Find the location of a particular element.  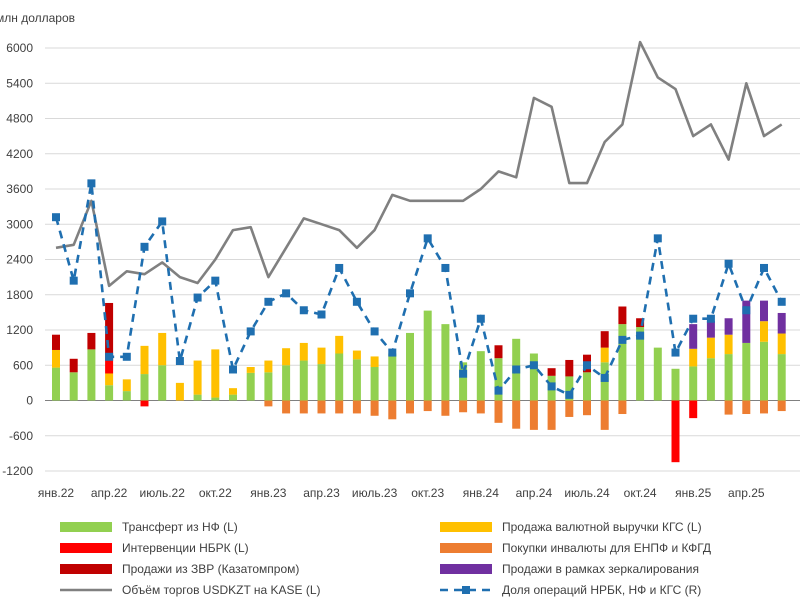

y-tick-label: 3600 is located at coordinates (19, 189).